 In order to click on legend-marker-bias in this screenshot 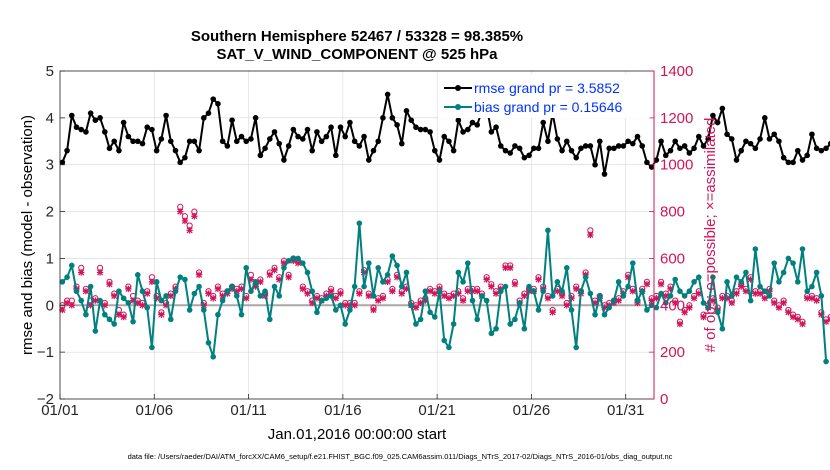, I will do `click(458, 107)`.